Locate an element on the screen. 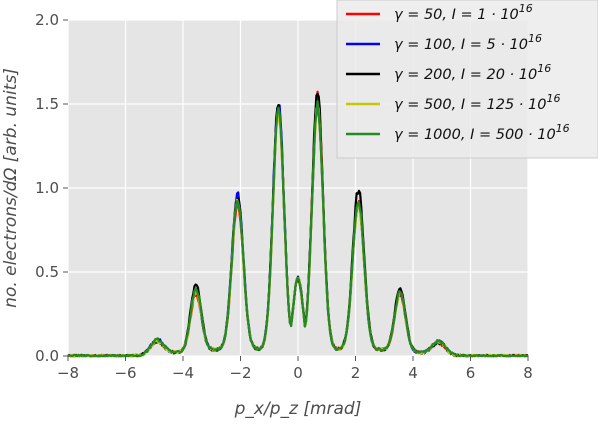 This screenshot has height=430, width=598. y-tick-label: 2.0 is located at coordinates (47, 20).